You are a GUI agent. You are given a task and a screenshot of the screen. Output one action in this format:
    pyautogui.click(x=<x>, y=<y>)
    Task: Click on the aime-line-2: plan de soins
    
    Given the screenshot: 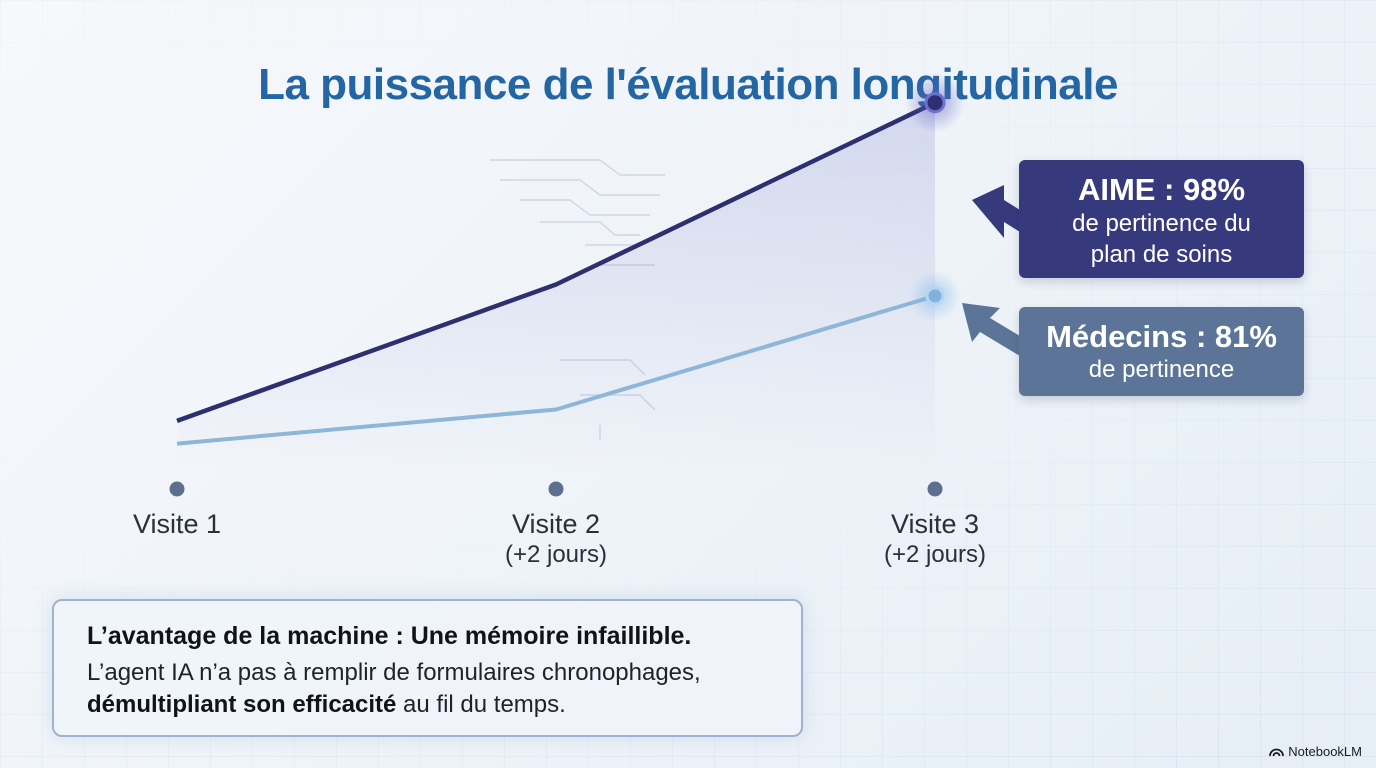 What is the action you would take?
    pyautogui.click(x=1161, y=254)
    